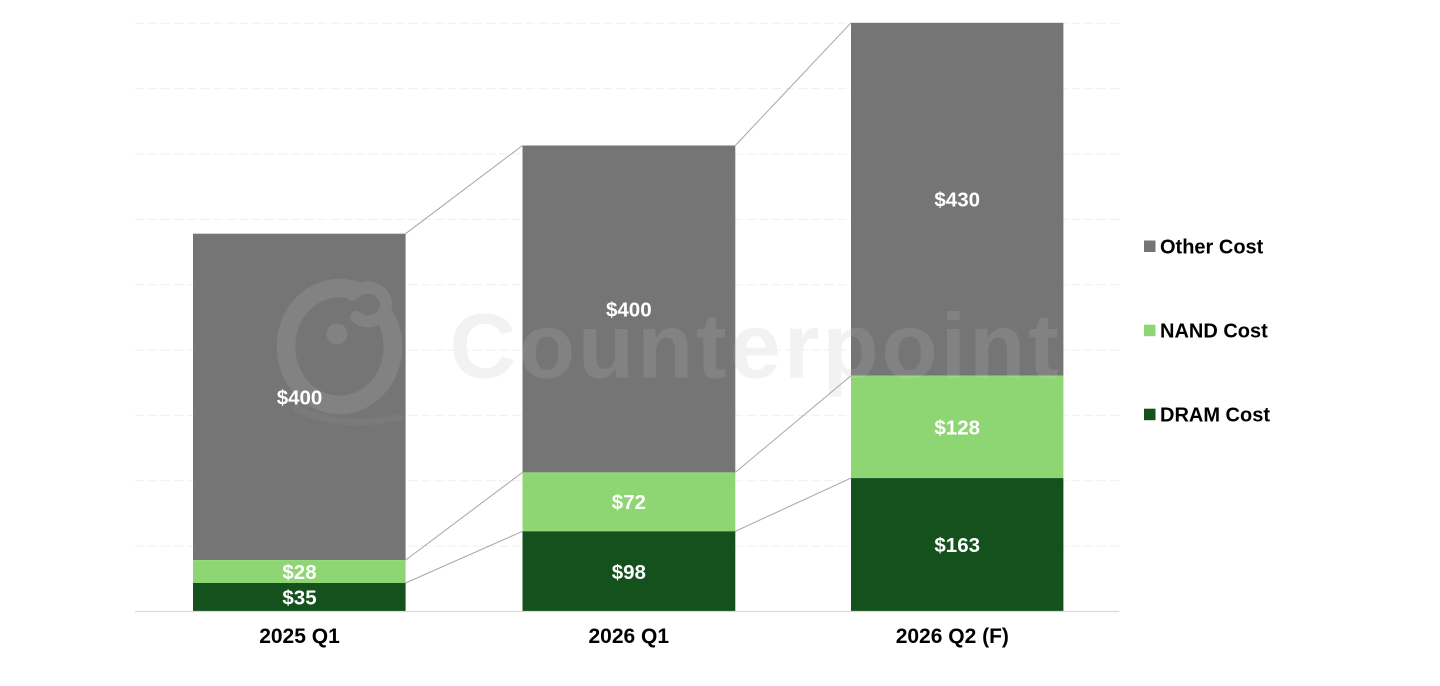  What do you see at coordinates (957, 200) in the screenshot?
I see `svg-text: $430` at bounding box center [957, 200].